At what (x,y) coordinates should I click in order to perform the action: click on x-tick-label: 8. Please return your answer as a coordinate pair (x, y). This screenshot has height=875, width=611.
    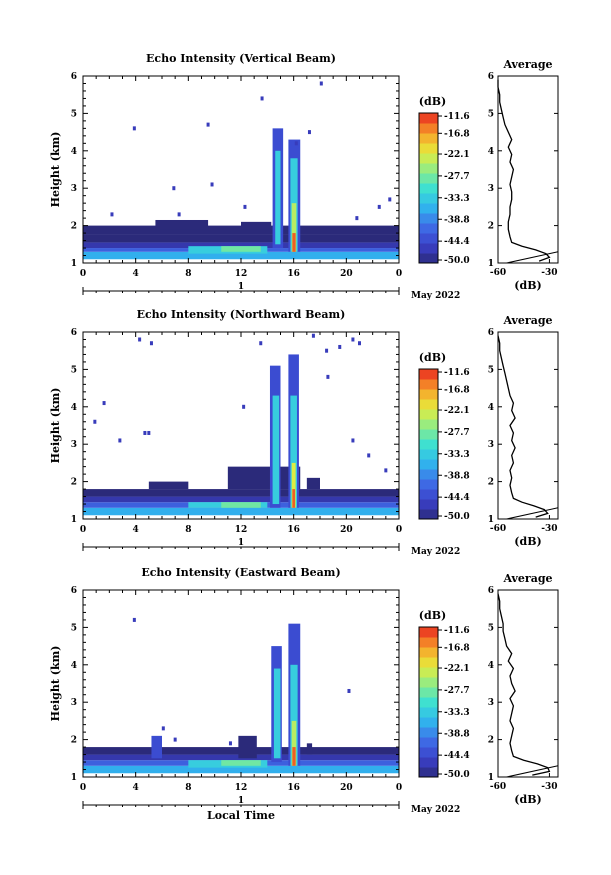
    Looking at the image, I should click on (188, 530).